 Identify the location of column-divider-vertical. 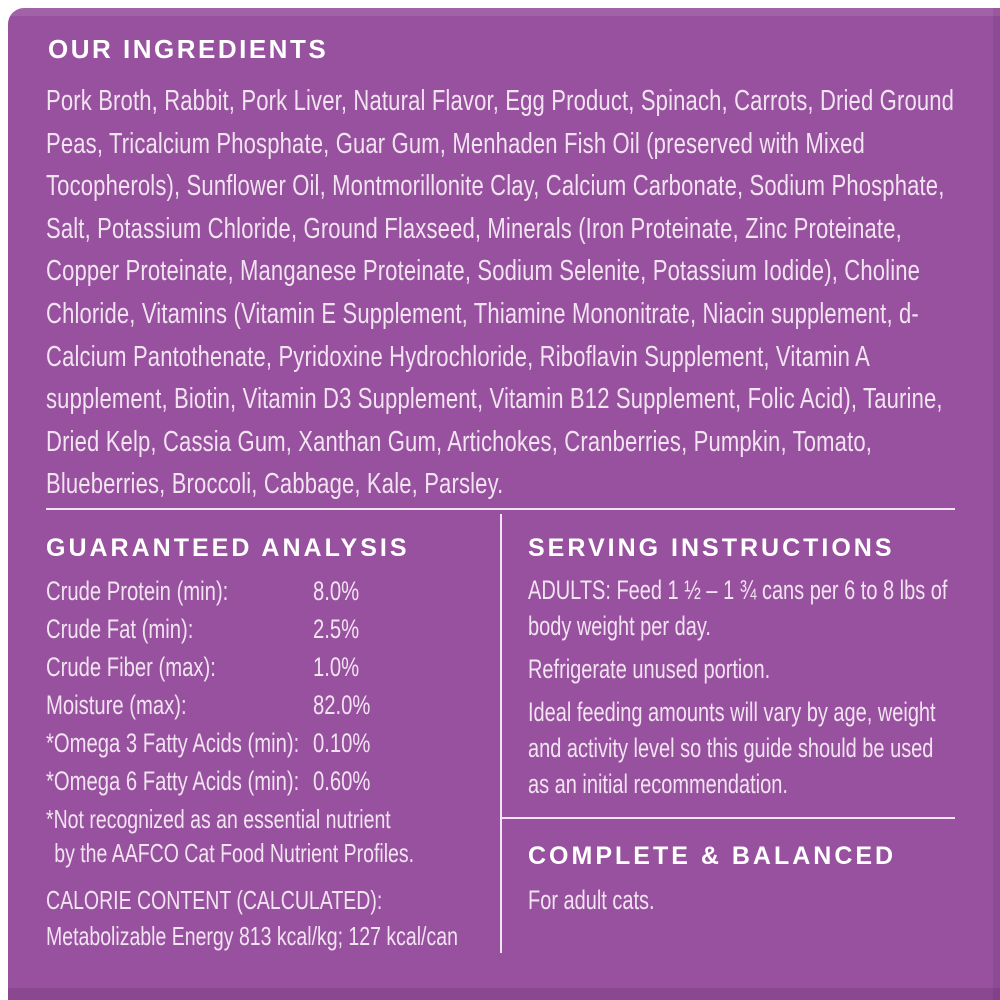
(501, 733).